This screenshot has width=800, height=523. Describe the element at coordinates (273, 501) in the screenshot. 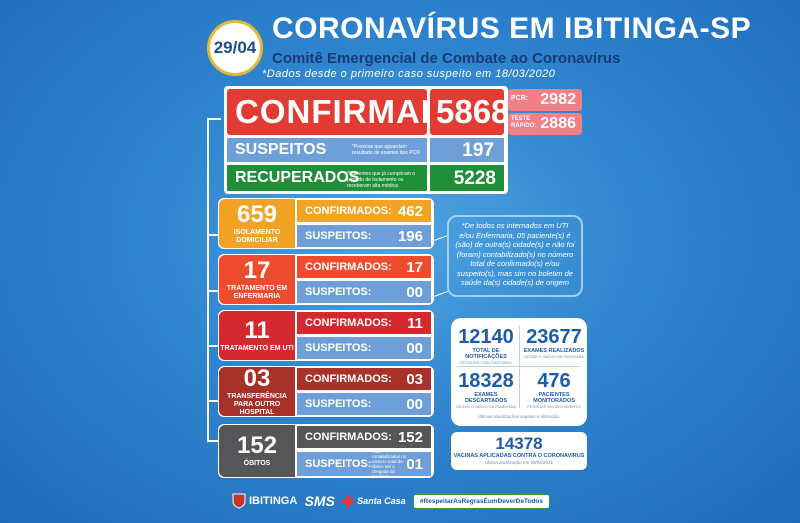

I see `logo-ibitinga-text: IBITINGA` at that location.